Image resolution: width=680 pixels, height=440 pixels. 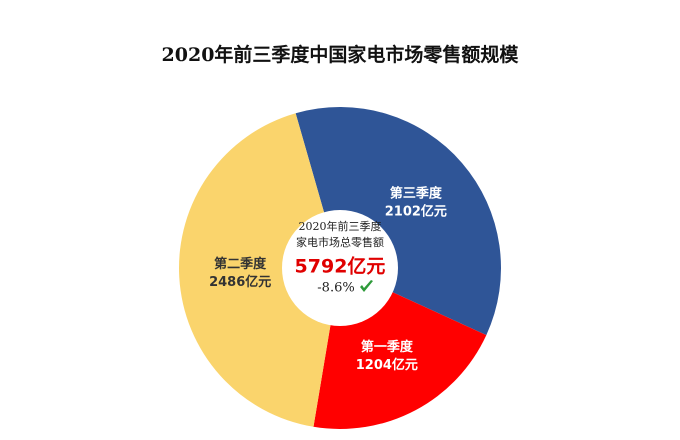 I want to click on slice-label: 第一季度, so click(x=387, y=347).